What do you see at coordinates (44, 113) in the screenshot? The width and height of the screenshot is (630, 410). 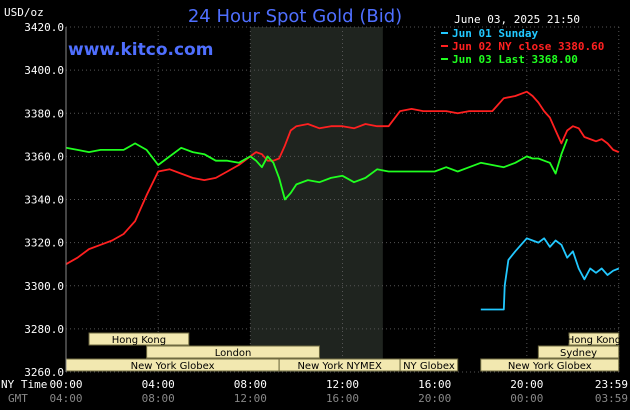 I see `y-tick-label: 3380.0` at bounding box center [44, 113].